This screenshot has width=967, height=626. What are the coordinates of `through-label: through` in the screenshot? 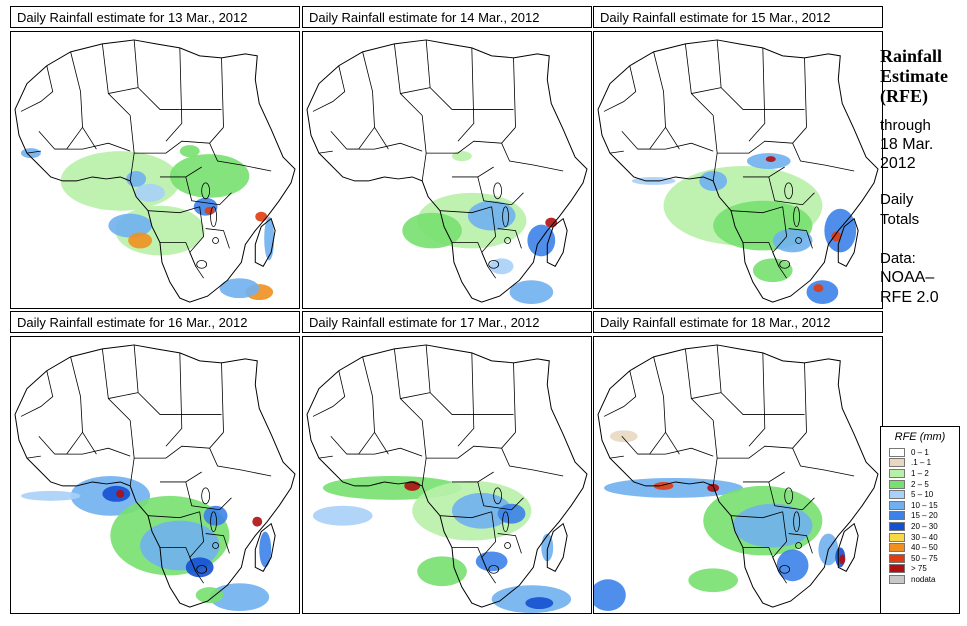 It's located at (905, 125).